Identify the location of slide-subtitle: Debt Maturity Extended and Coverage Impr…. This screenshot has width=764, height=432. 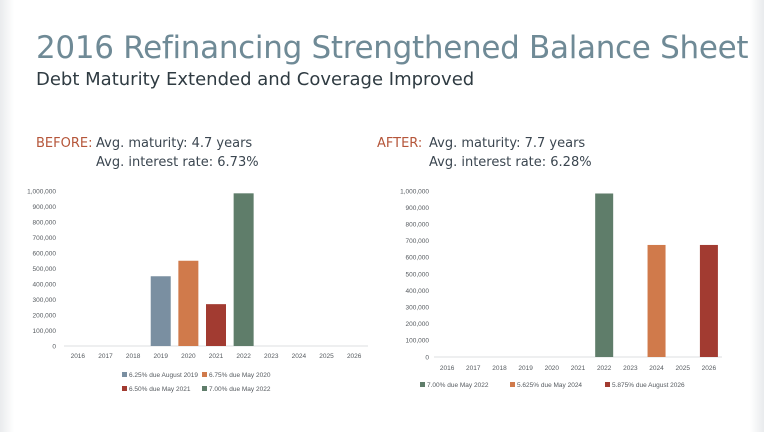
(255, 79).